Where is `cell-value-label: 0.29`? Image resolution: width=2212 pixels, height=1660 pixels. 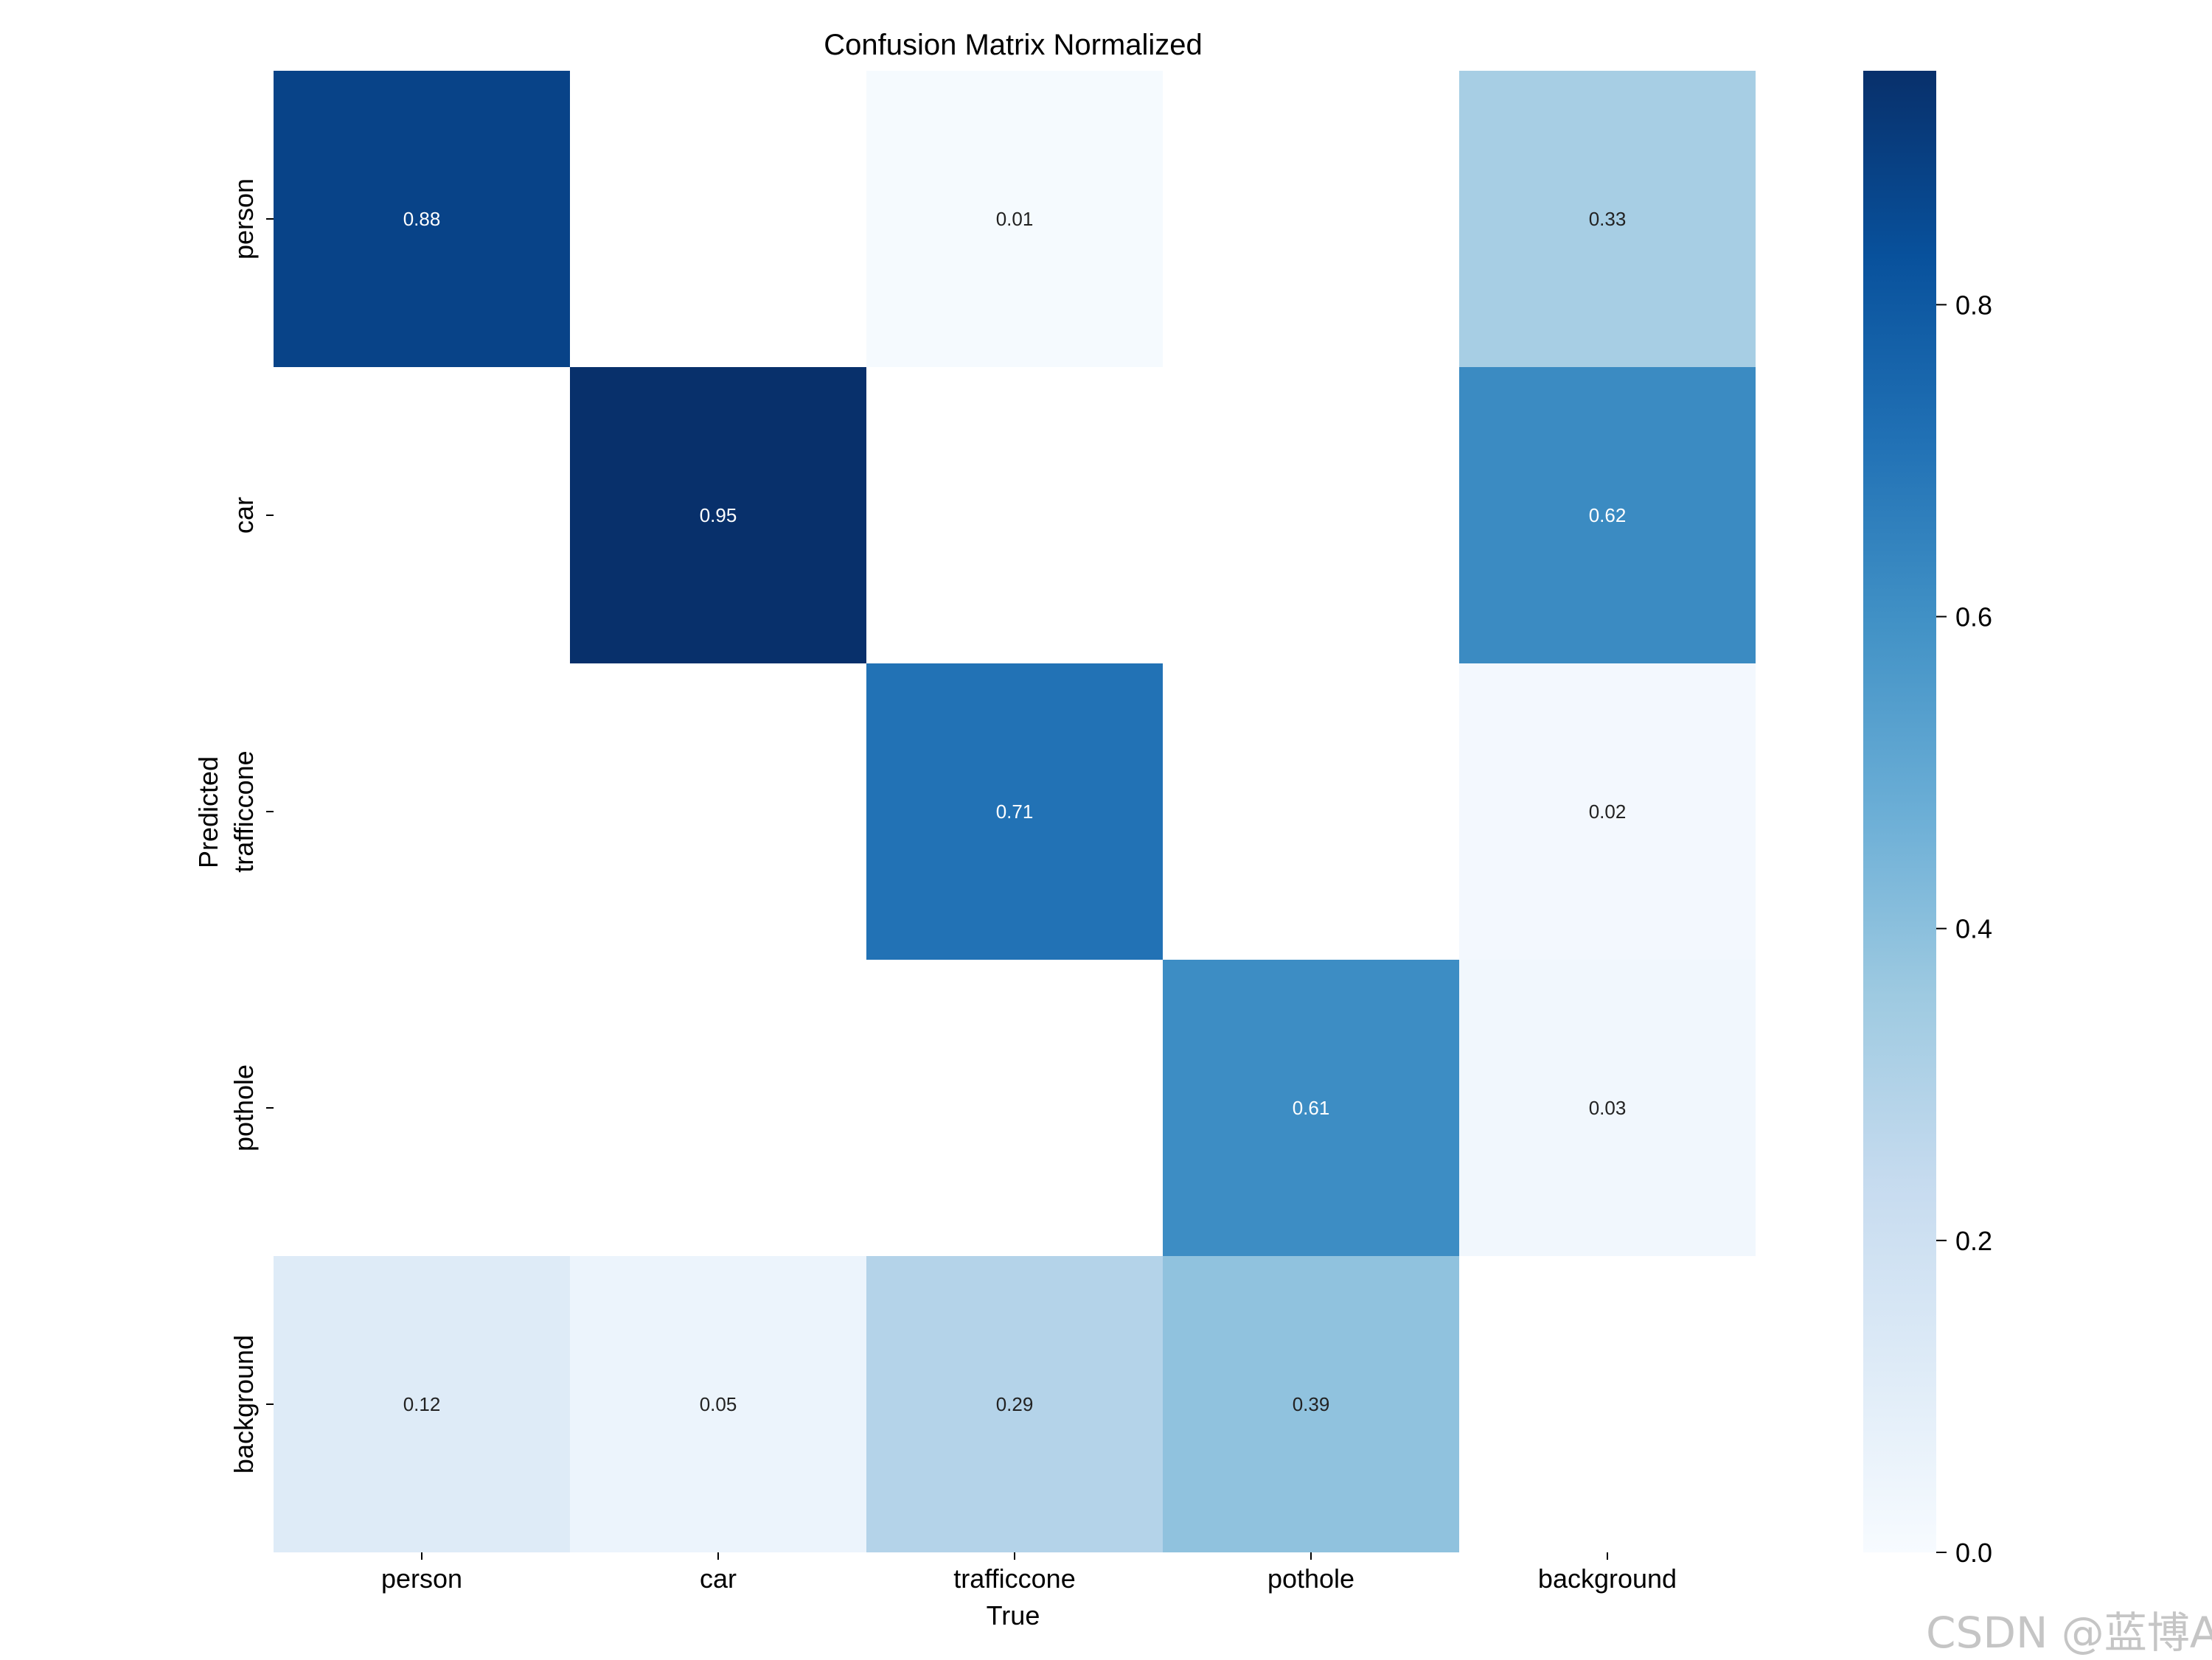 cell-value-label: 0.29 is located at coordinates (1015, 1404).